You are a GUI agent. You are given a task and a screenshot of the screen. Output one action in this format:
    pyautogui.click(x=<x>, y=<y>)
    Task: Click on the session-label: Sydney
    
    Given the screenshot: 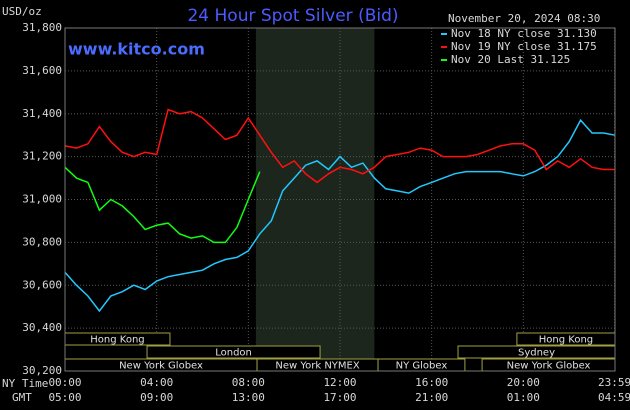 What is the action you would take?
    pyautogui.click(x=536, y=353)
    